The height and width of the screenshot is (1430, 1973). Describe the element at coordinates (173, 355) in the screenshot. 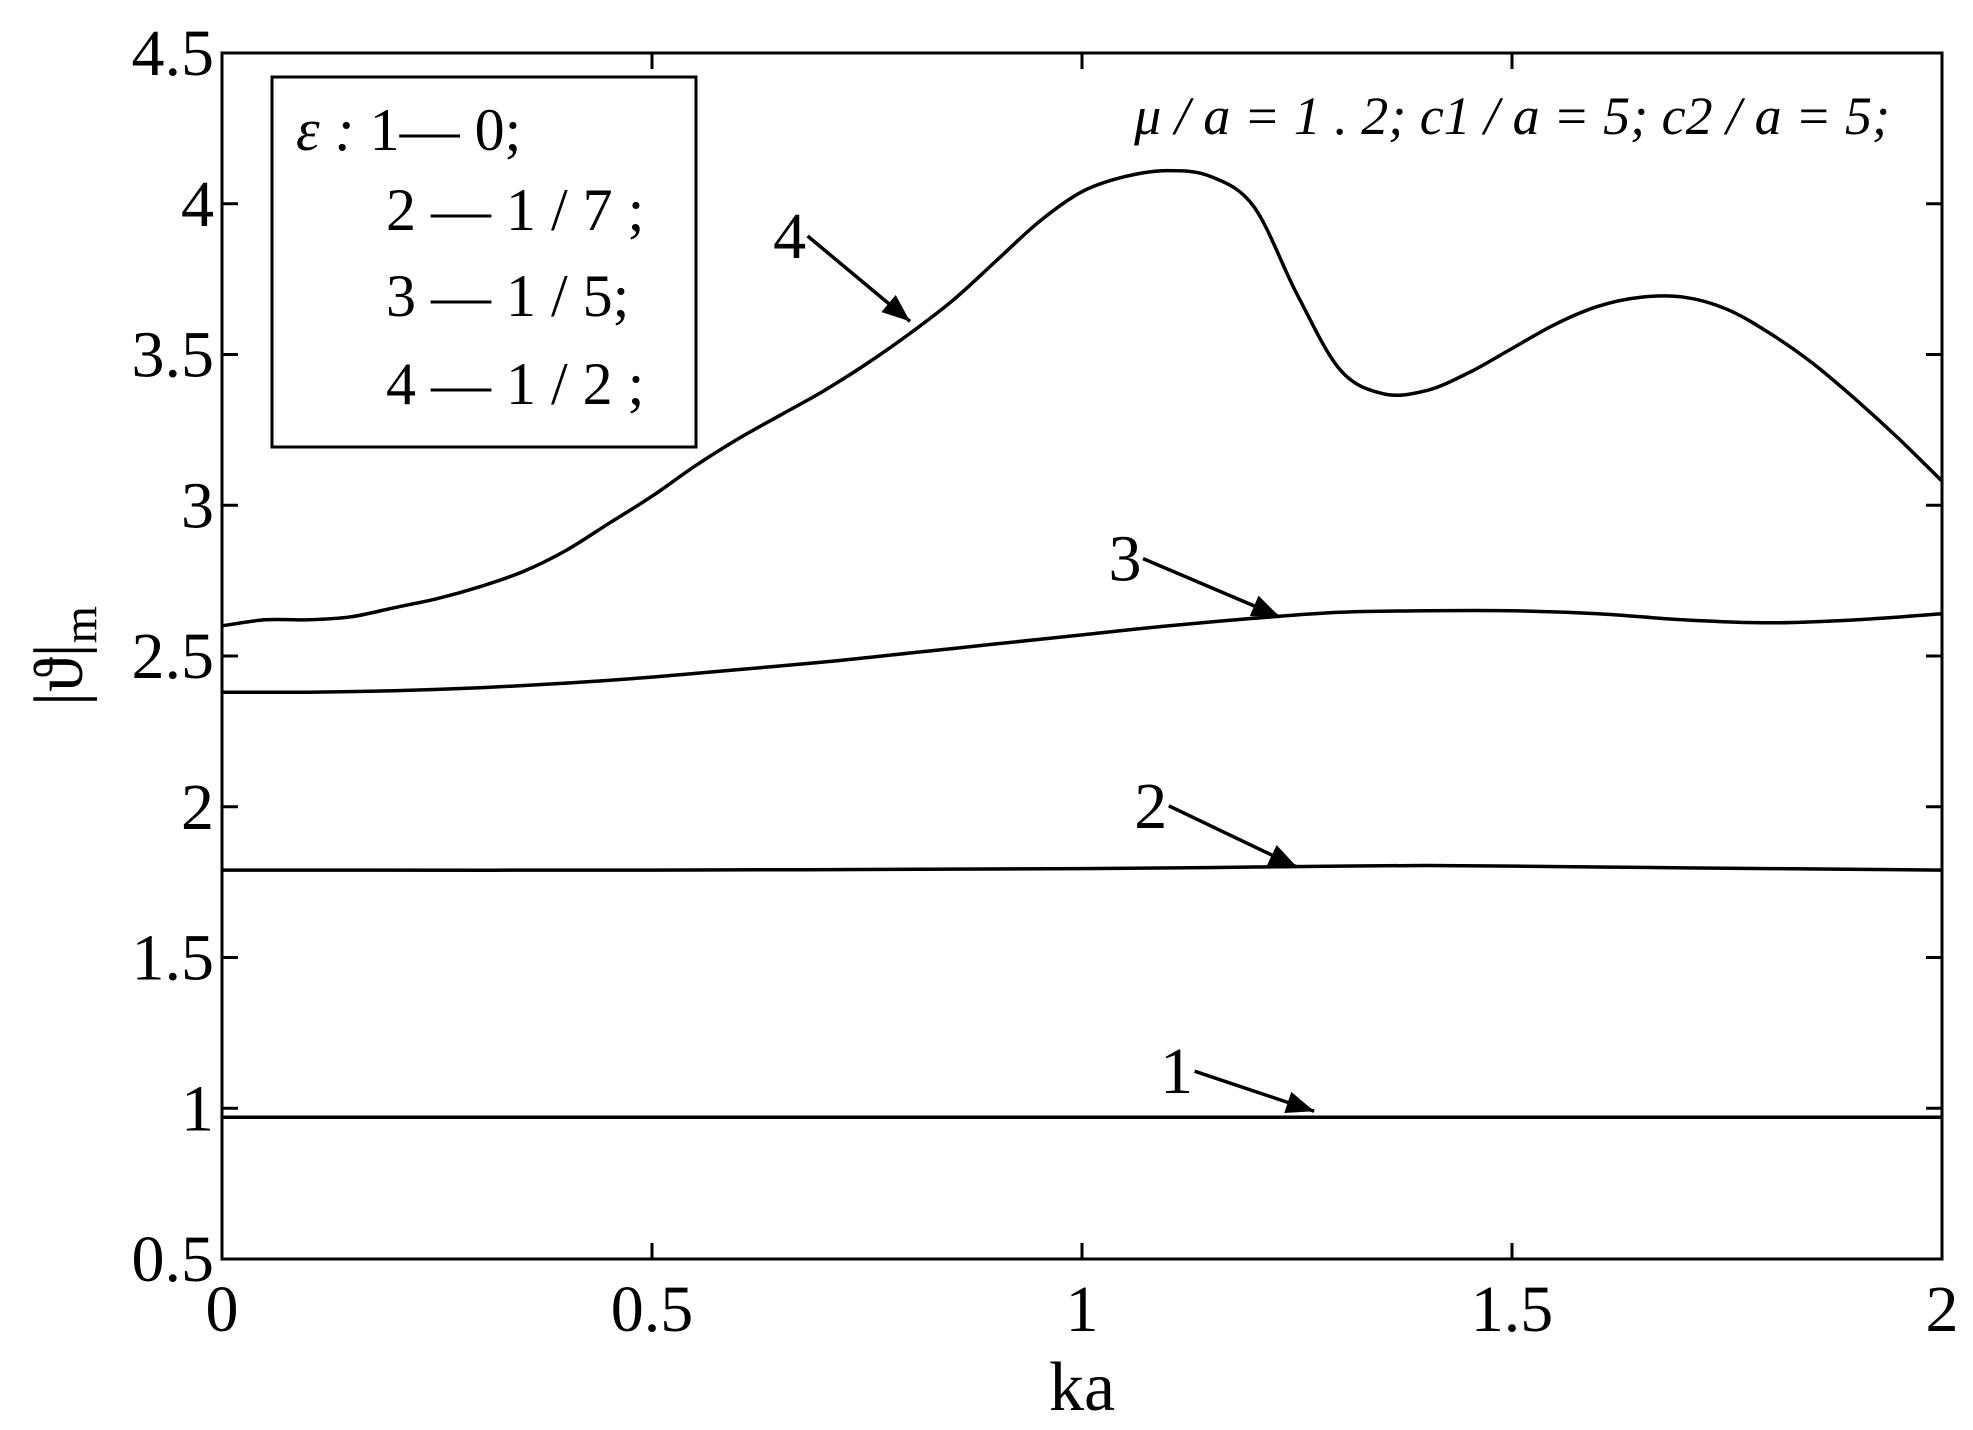

I see `y-tick-label: 3.5` at that location.